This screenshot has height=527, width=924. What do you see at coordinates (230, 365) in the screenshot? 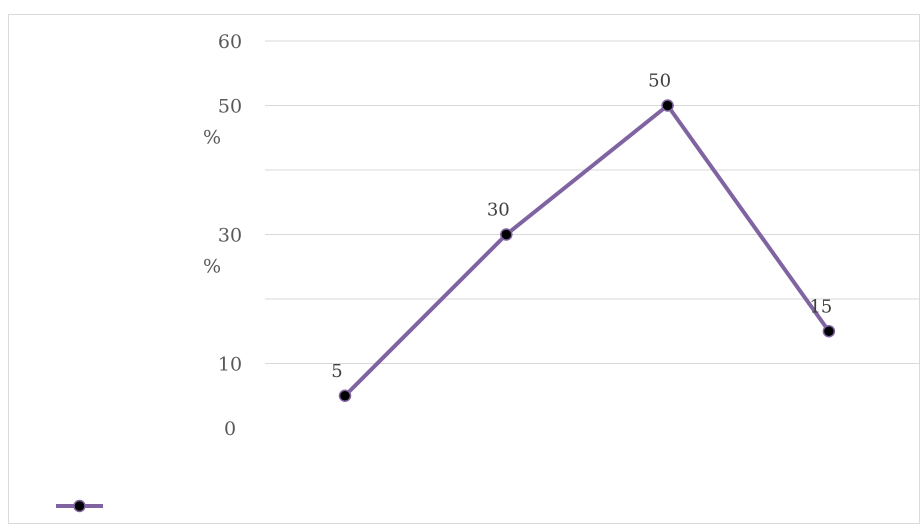
I see `y-tick-label: 10` at bounding box center [230, 365].